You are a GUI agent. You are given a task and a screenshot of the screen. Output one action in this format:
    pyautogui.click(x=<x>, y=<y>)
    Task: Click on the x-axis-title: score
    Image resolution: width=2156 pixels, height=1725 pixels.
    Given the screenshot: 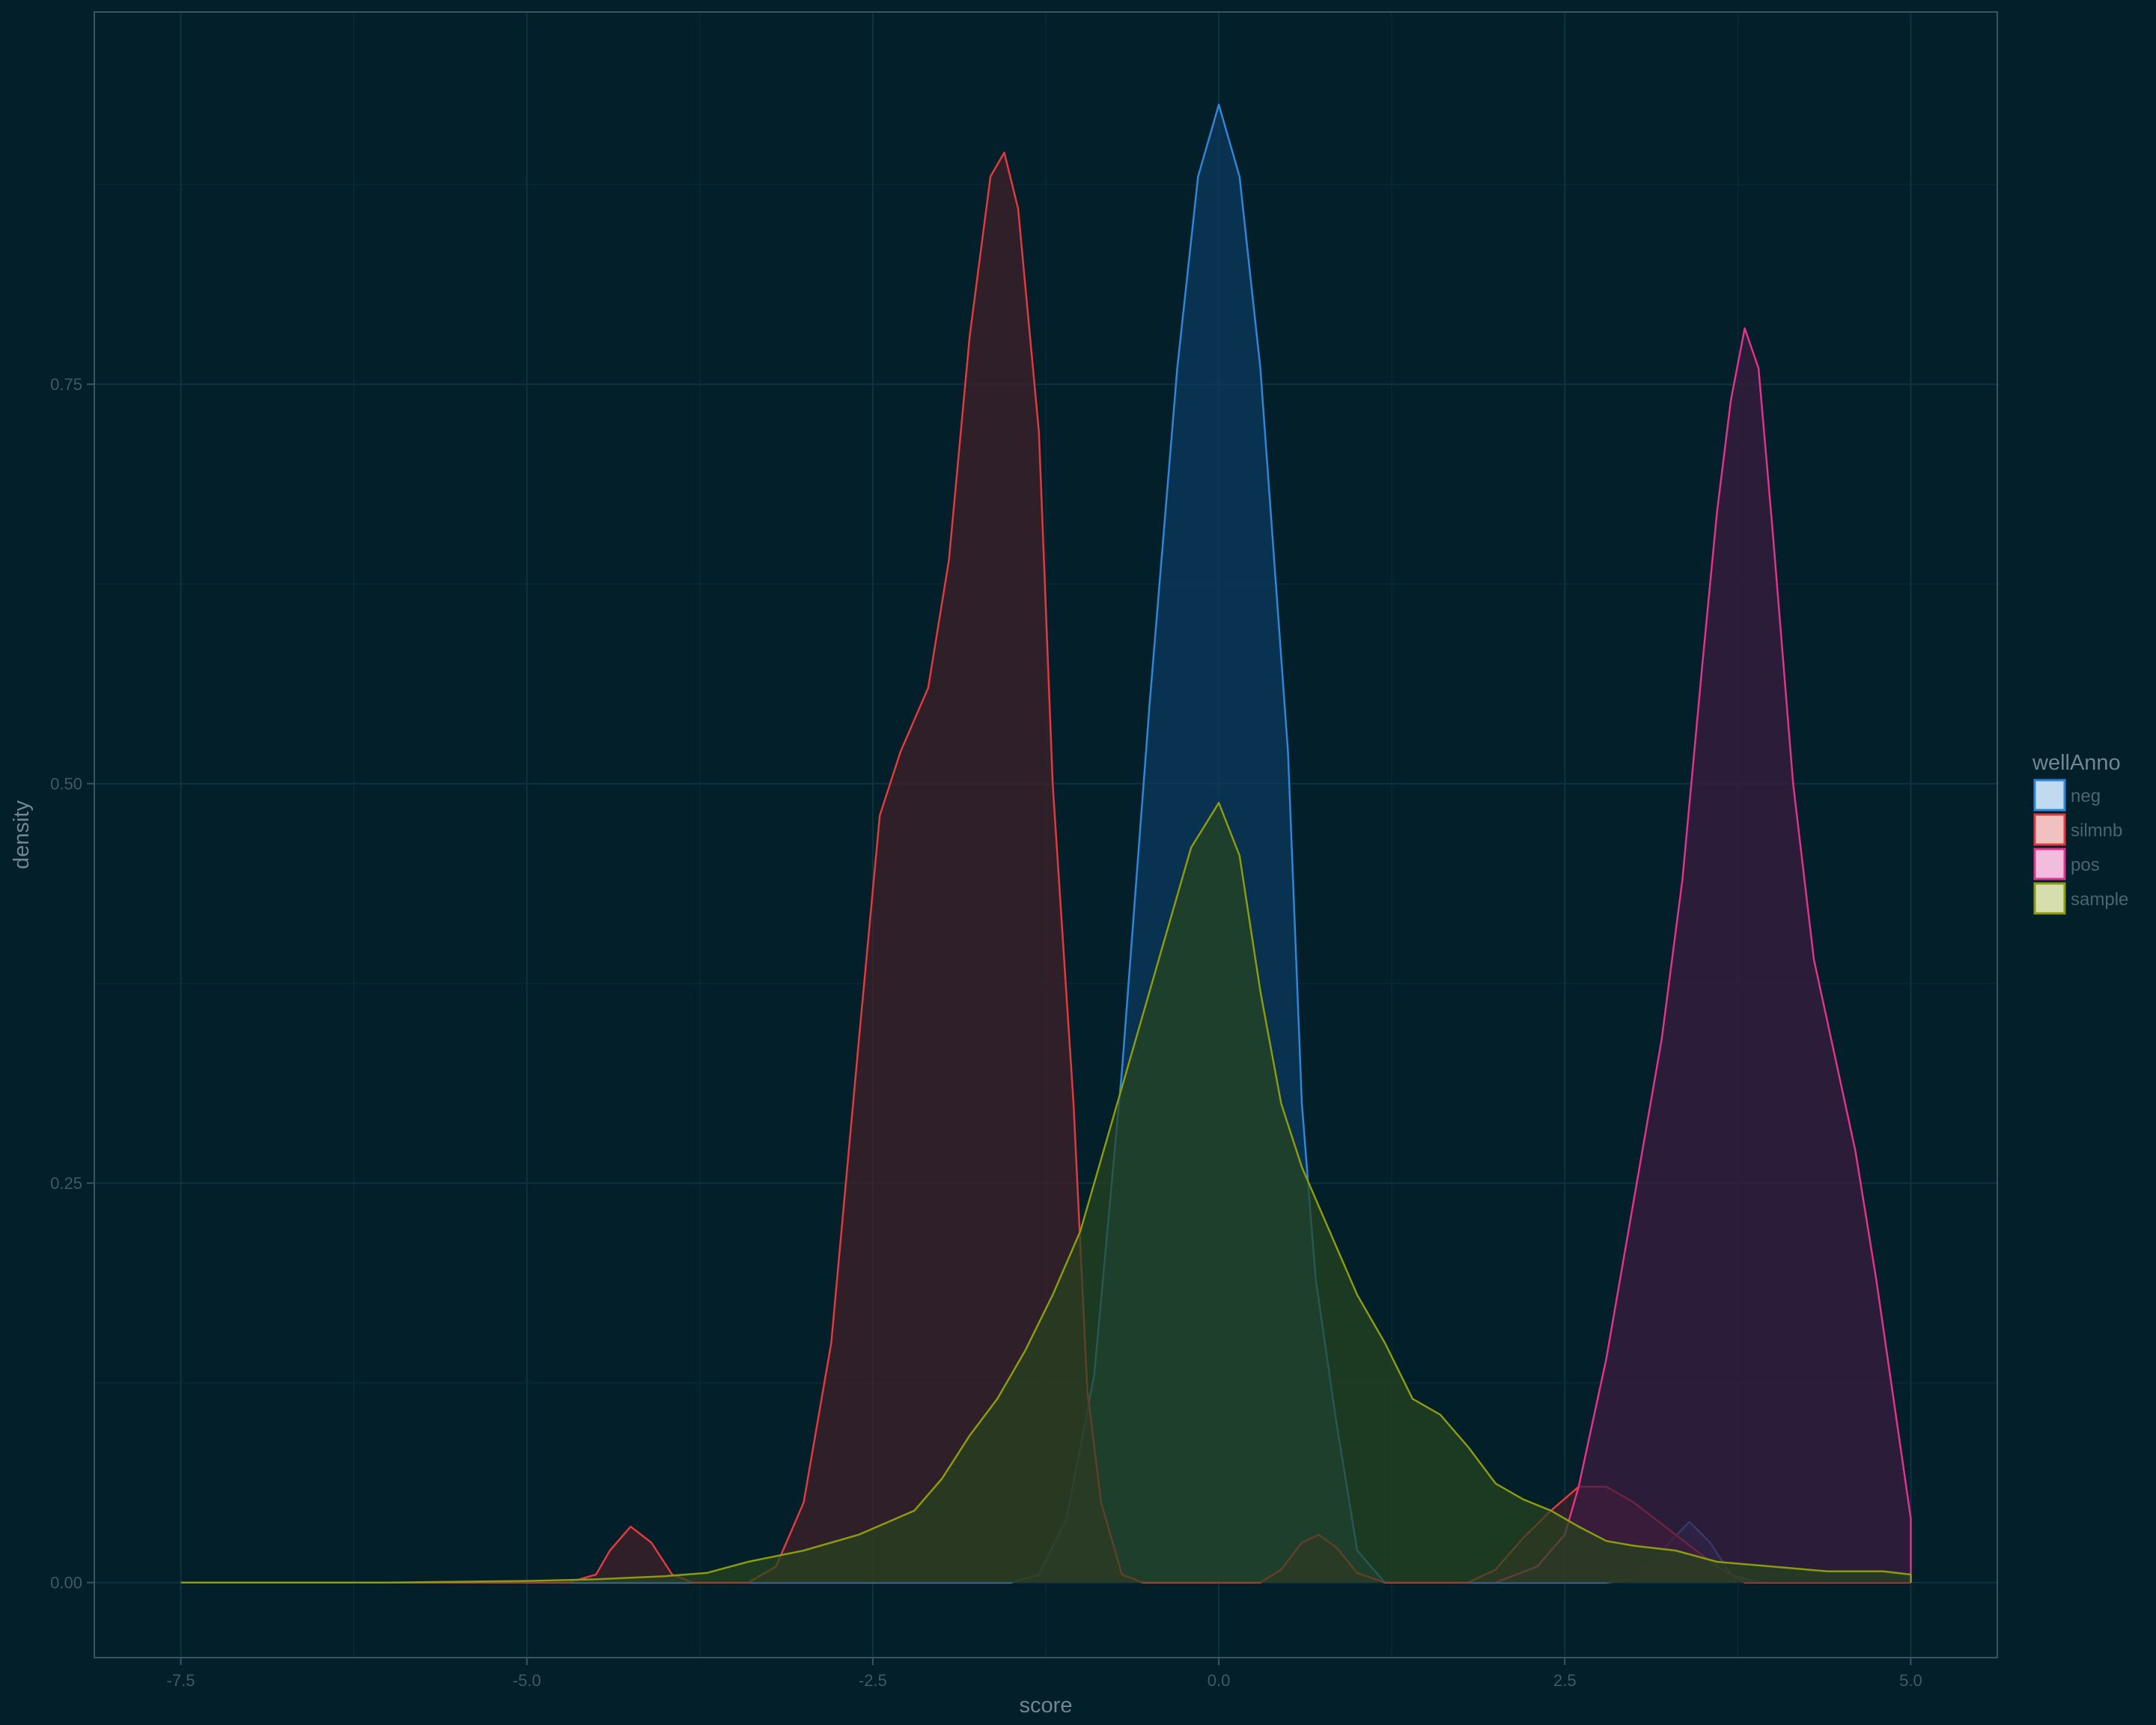 What is the action you would take?
    pyautogui.click(x=1046, y=1706)
    